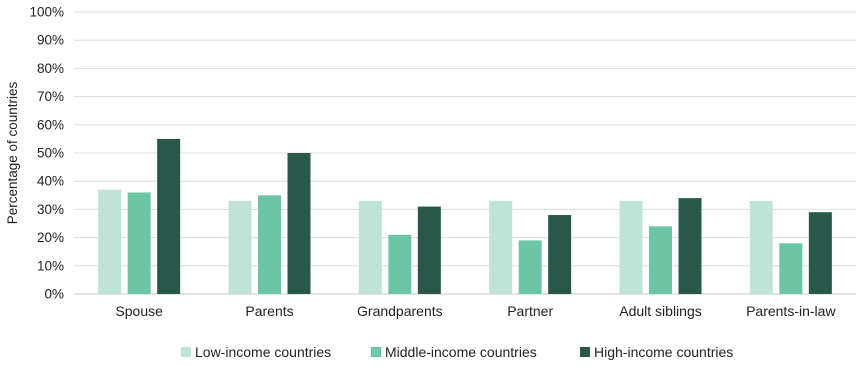 This screenshot has height=371, width=865. I want to click on bar-partner-middle-income-countries, so click(530, 267).